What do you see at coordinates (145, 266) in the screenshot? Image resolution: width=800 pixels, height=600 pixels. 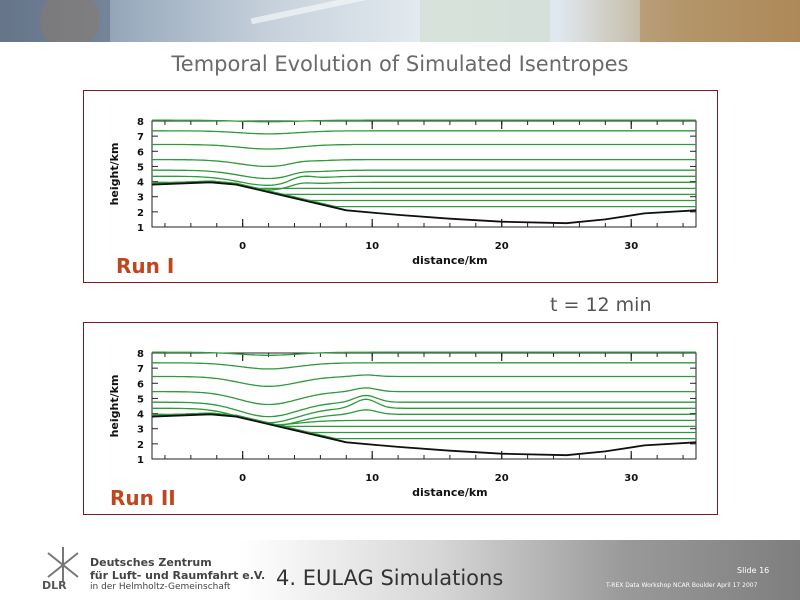 I see `run-label-1: Run I` at bounding box center [145, 266].